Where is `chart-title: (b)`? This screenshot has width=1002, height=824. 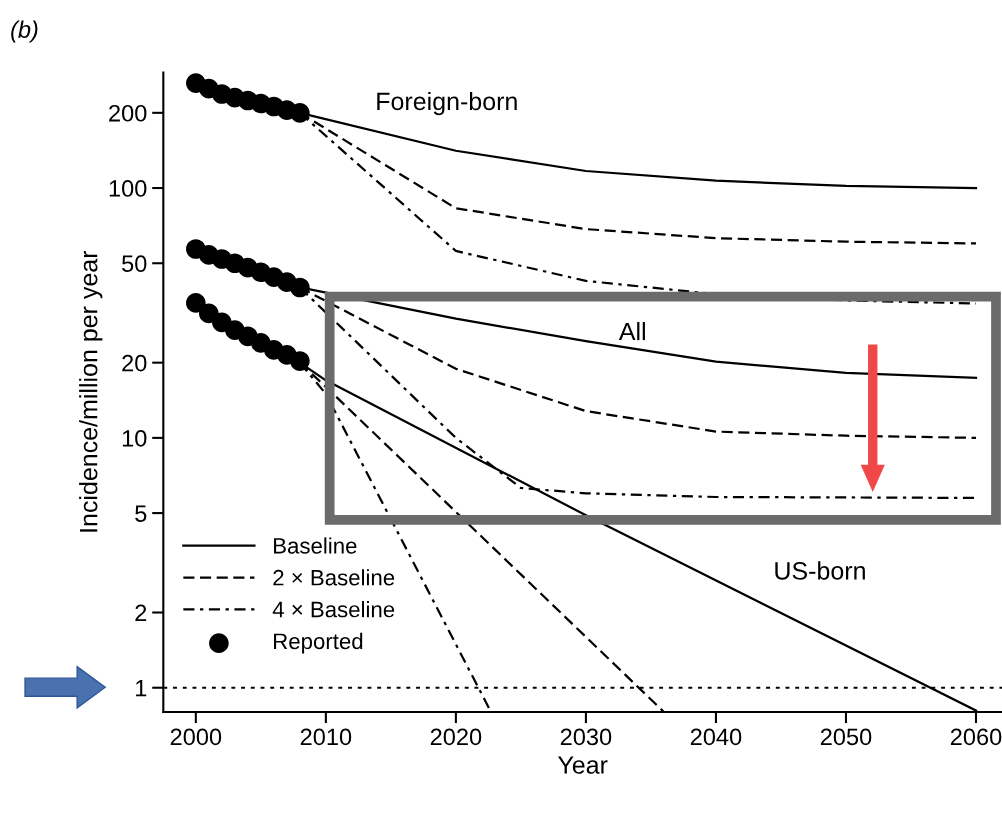 chart-title: (b) is located at coordinates (24, 31).